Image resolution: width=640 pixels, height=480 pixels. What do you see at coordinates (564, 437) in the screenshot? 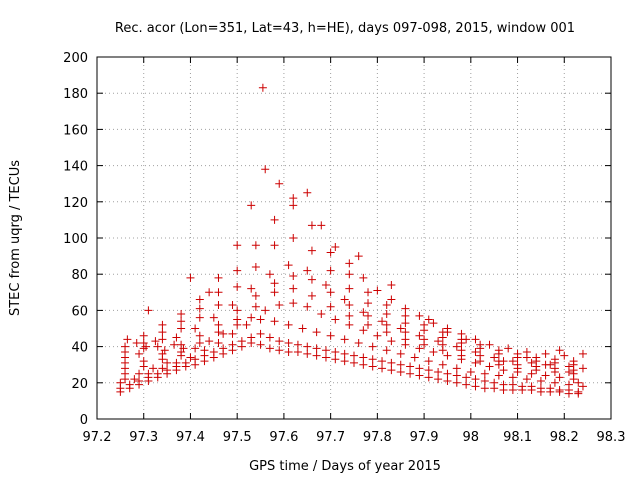
I see `x-tick-label: 98.2` at bounding box center [564, 437].